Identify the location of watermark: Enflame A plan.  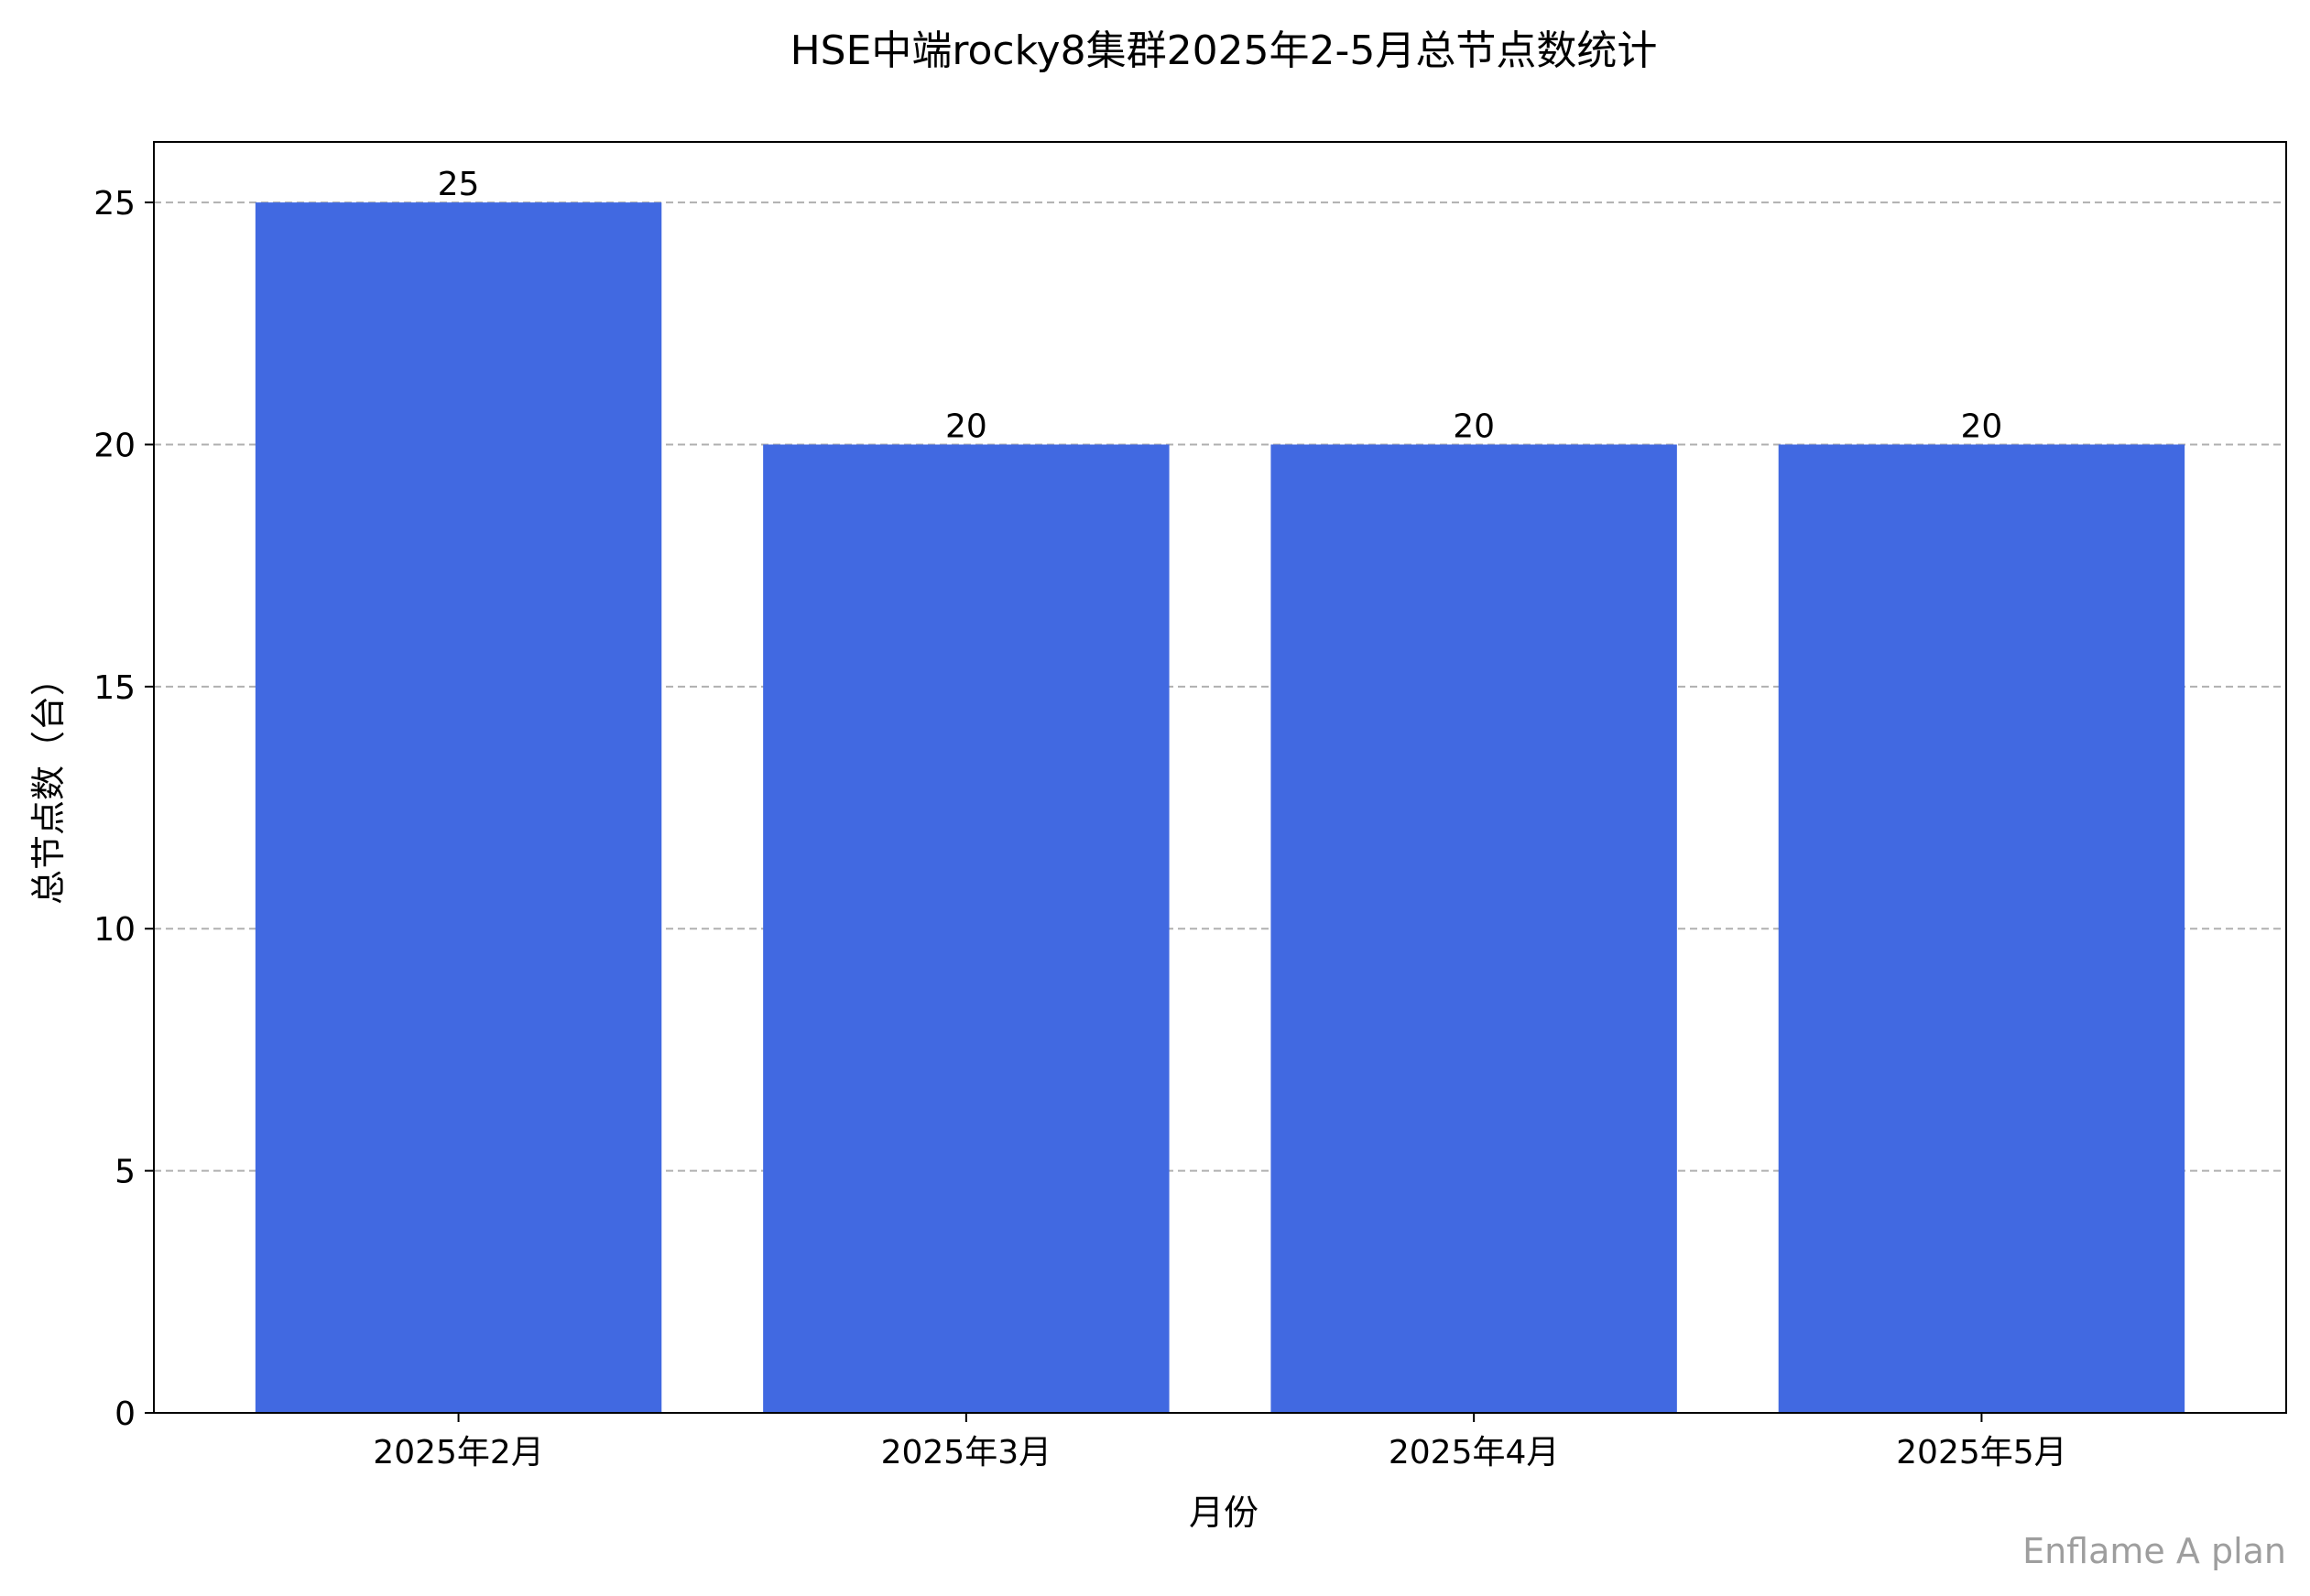
(2154, 1551).